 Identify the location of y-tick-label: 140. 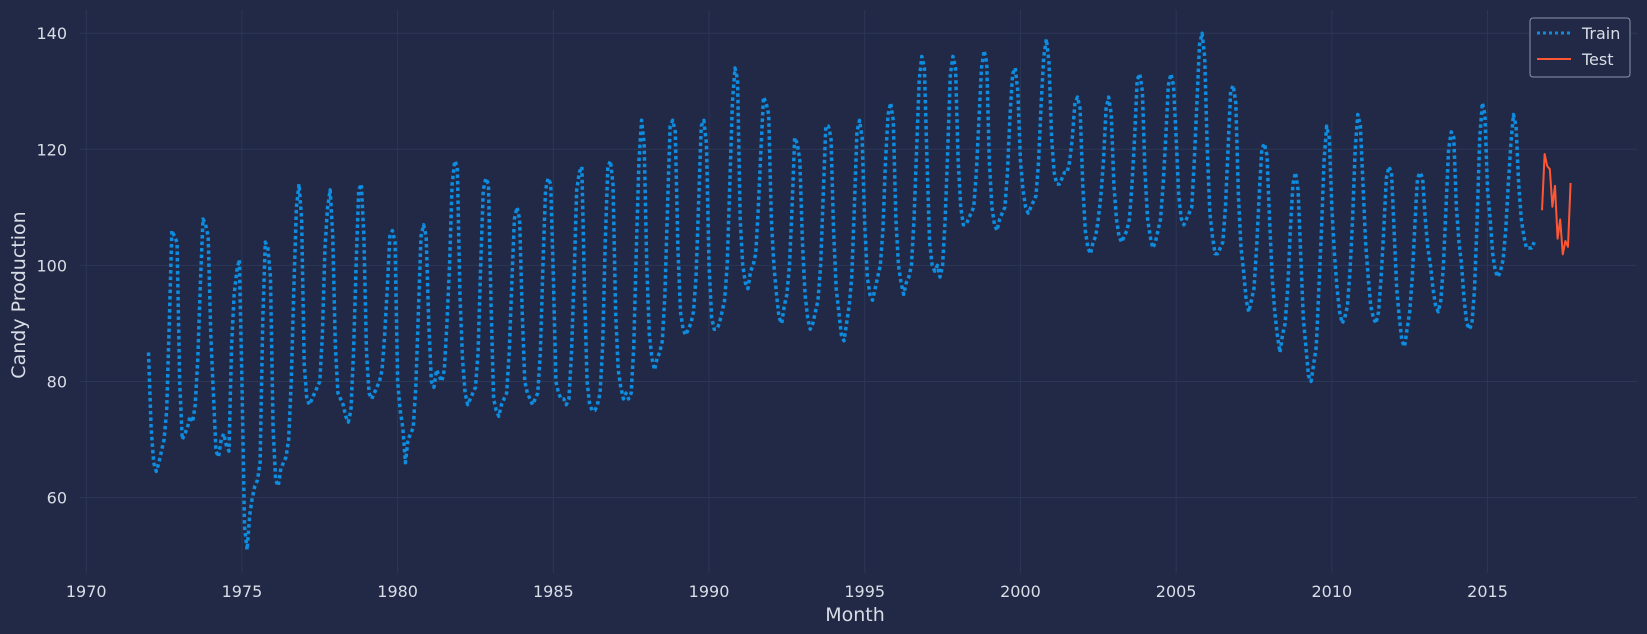
(51, 33).